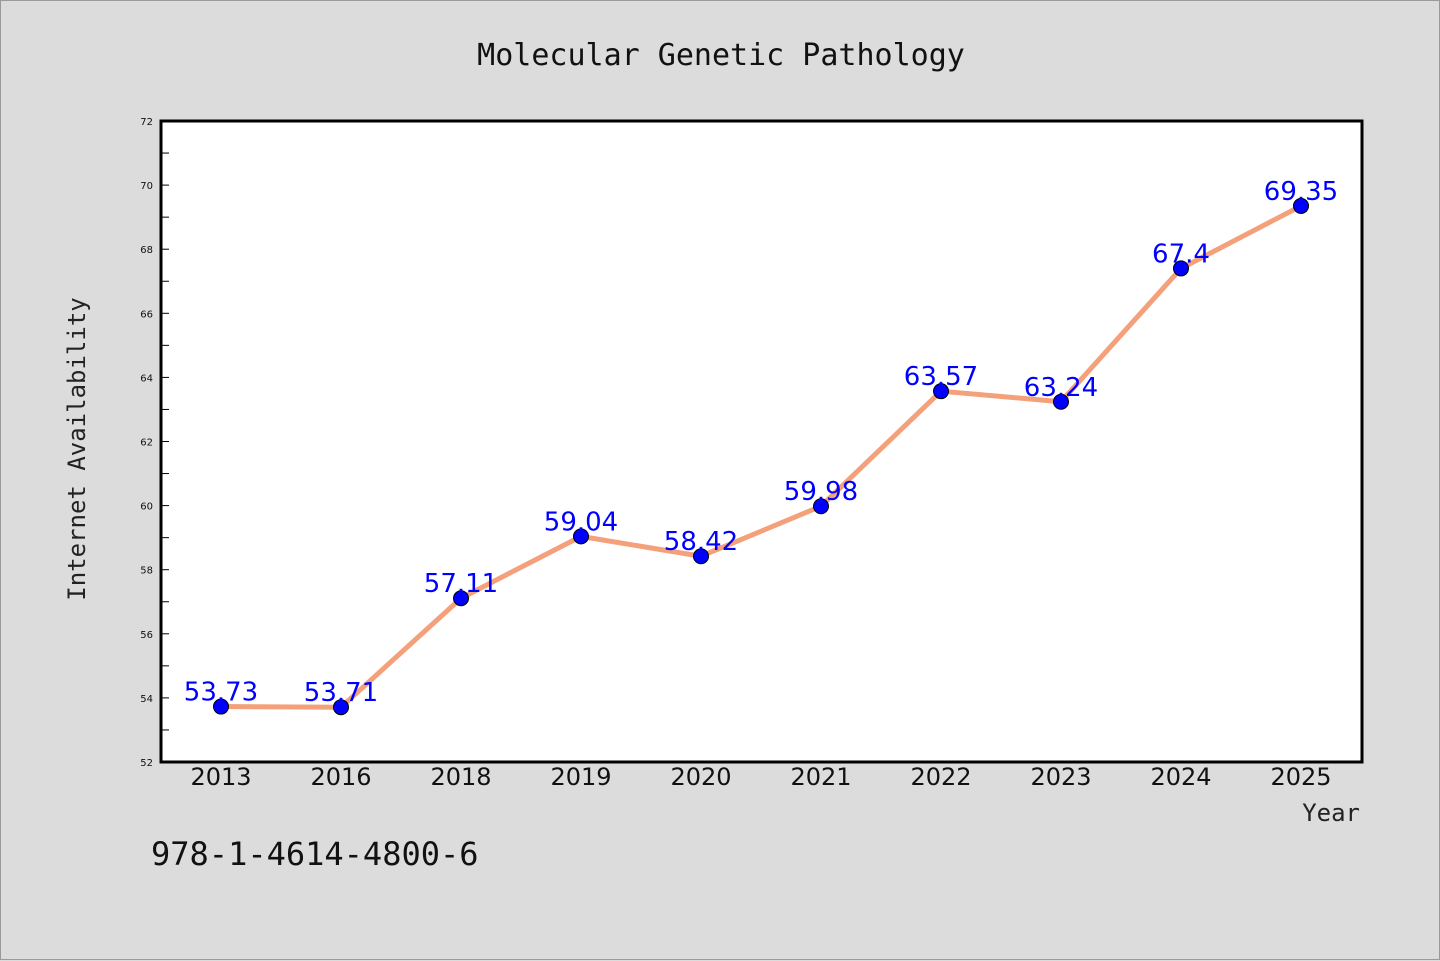 This screenshot has width=1440, height=961. What do you see at coordinates (340, 777) in the screenshot?
I see `x-tick-label: 2016` at bounding box center [340, 777].